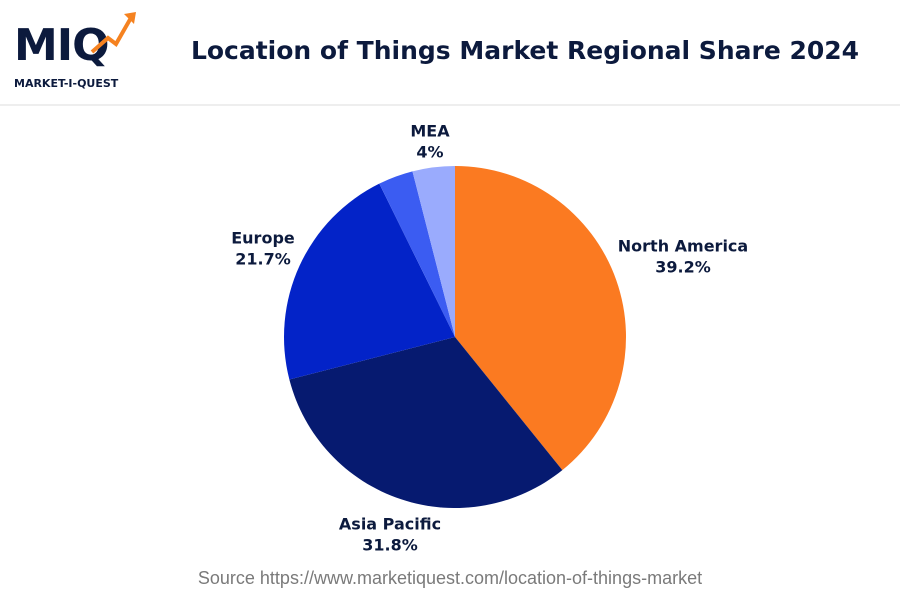 The image size is (900, 600). Describe the element at coordinates (429, 152) in the screenshot. I see `value-label: 4%` at that location.